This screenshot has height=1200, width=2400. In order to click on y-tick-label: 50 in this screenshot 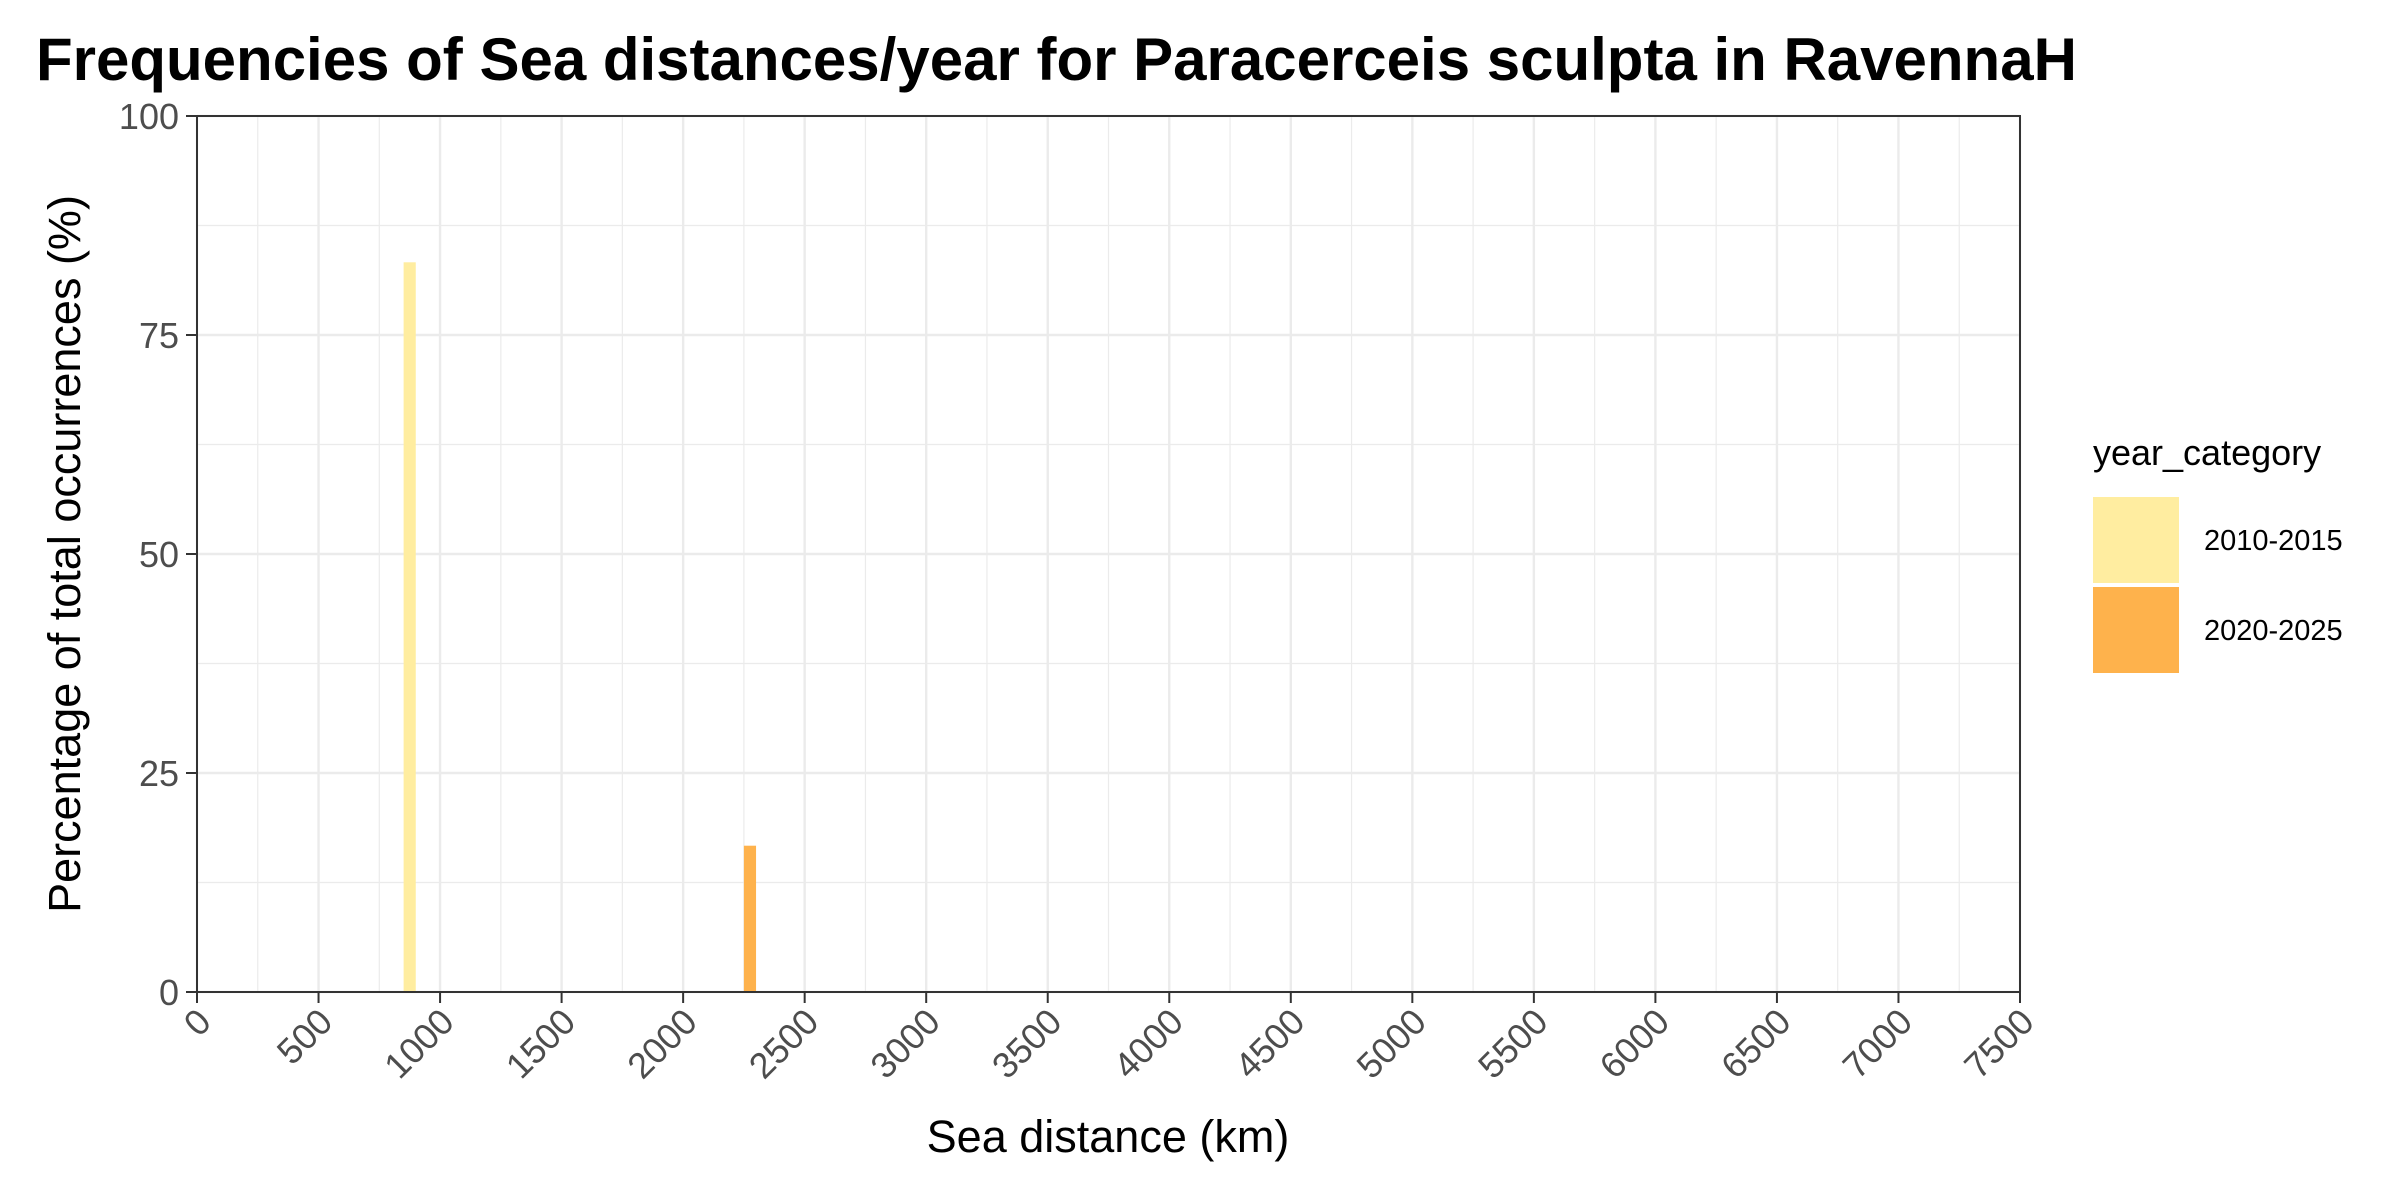, I will do `click(159, 554)`.